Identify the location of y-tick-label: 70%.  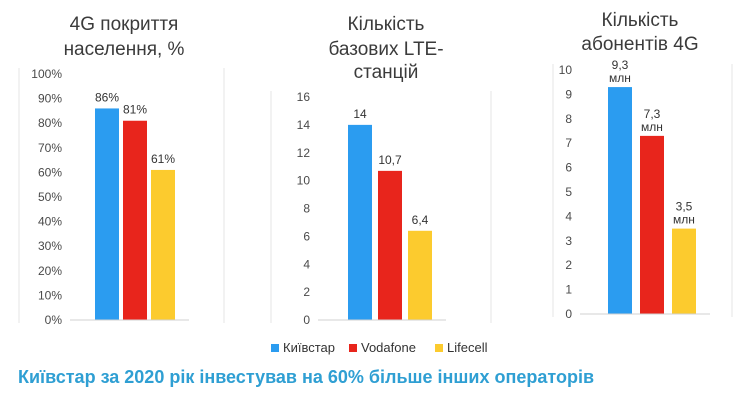
(50, 148).